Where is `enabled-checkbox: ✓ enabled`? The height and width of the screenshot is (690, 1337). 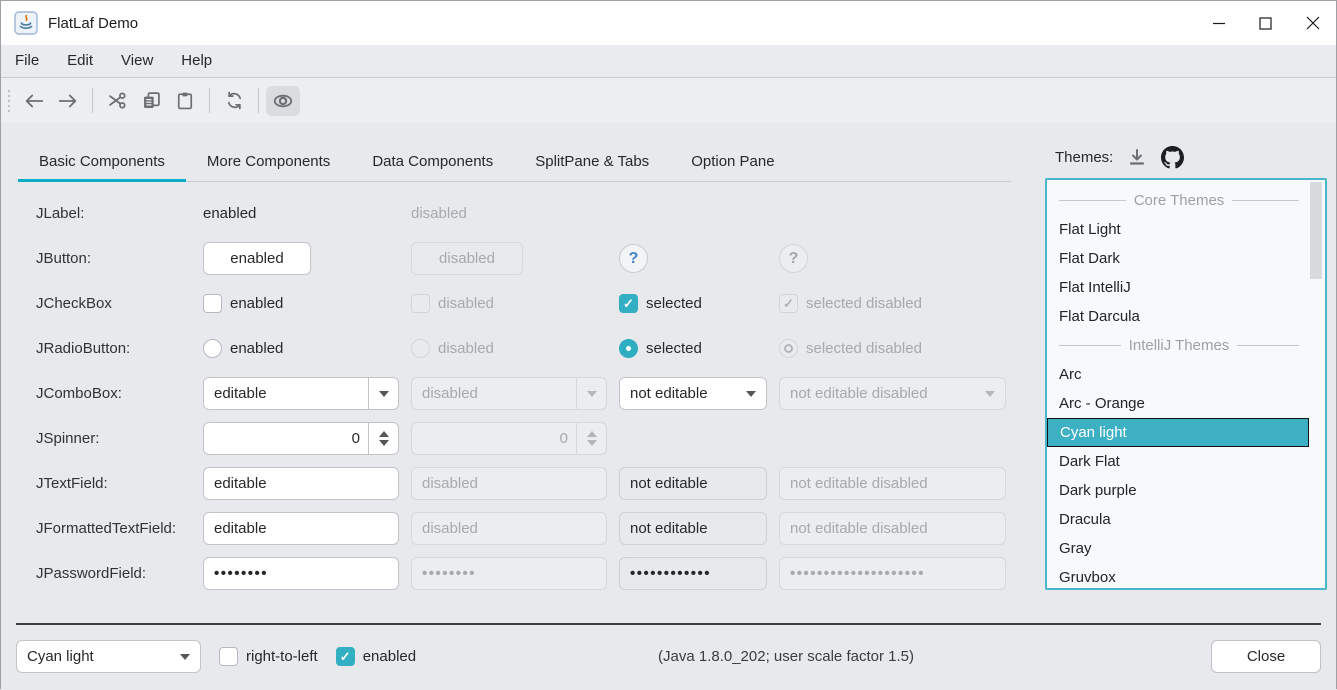 enabled-checkbox: ✓ enabled is located at coordinates (375, 656).